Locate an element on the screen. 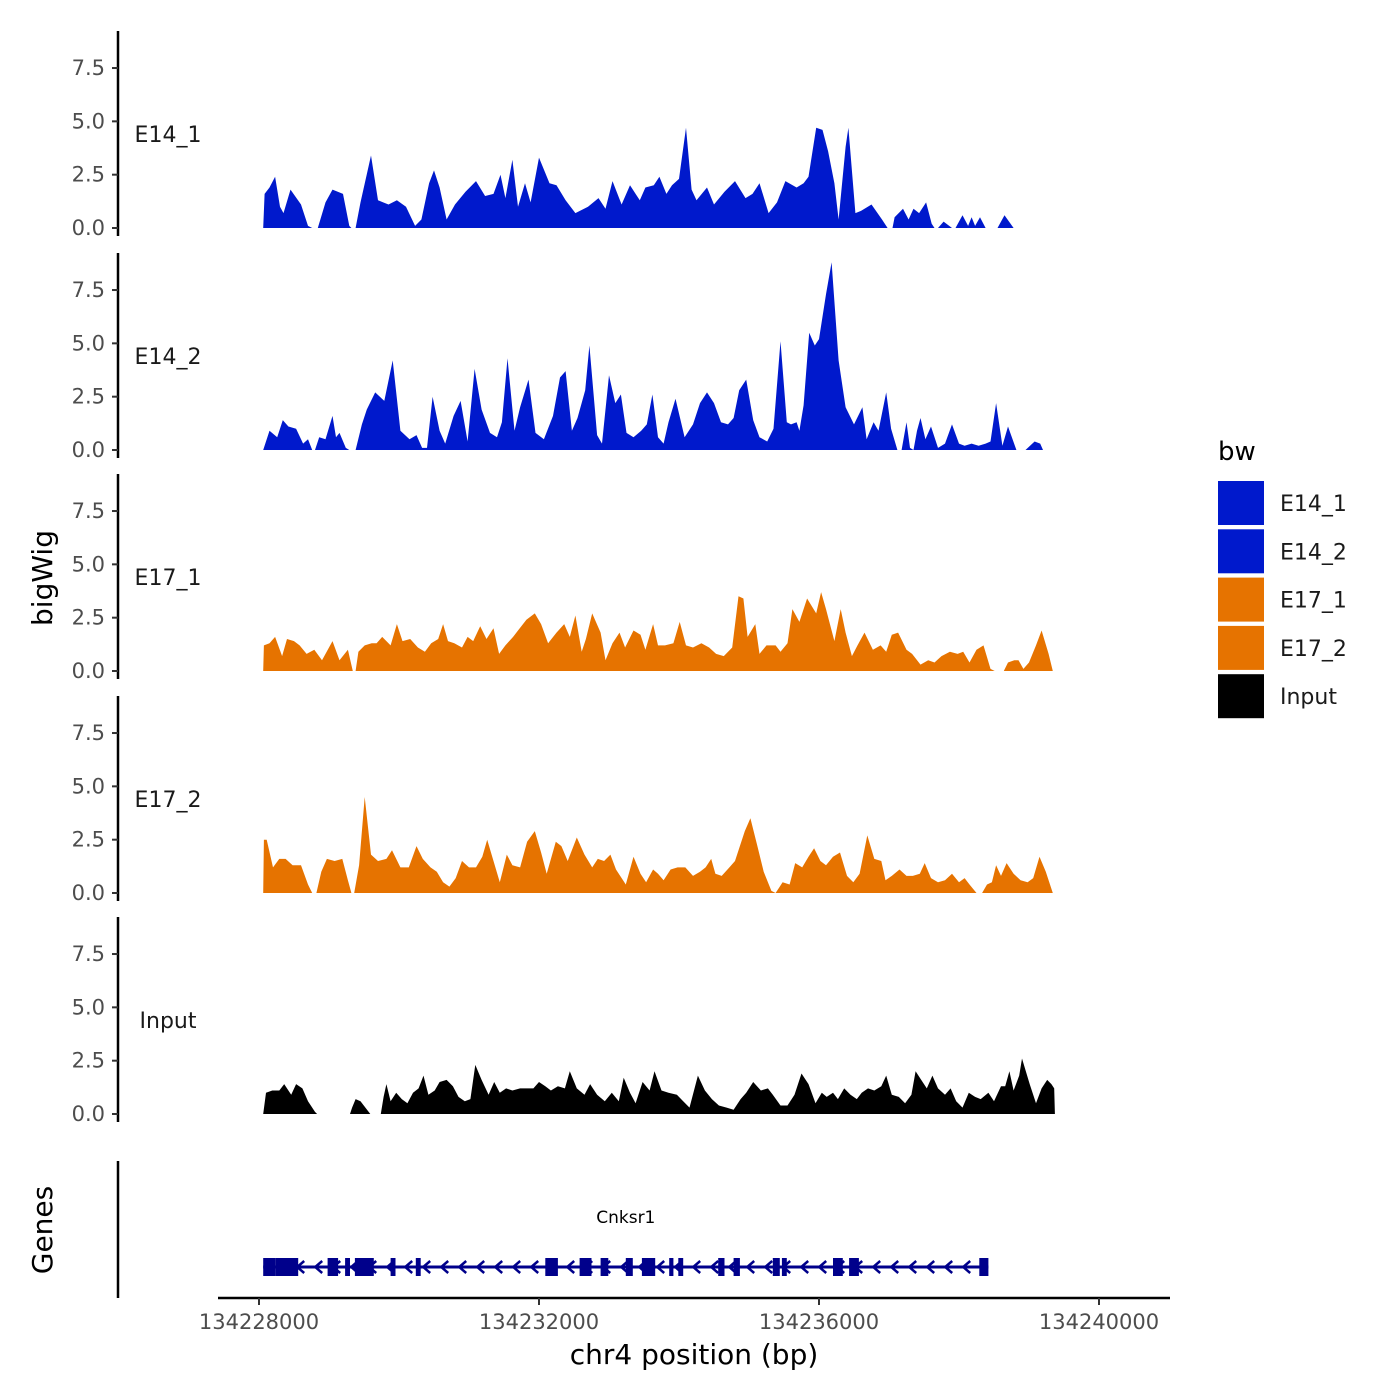 This screenshot has height=1400, width=1400. x-tick-label: 134240000 is located at coordinates (1099, 1322).